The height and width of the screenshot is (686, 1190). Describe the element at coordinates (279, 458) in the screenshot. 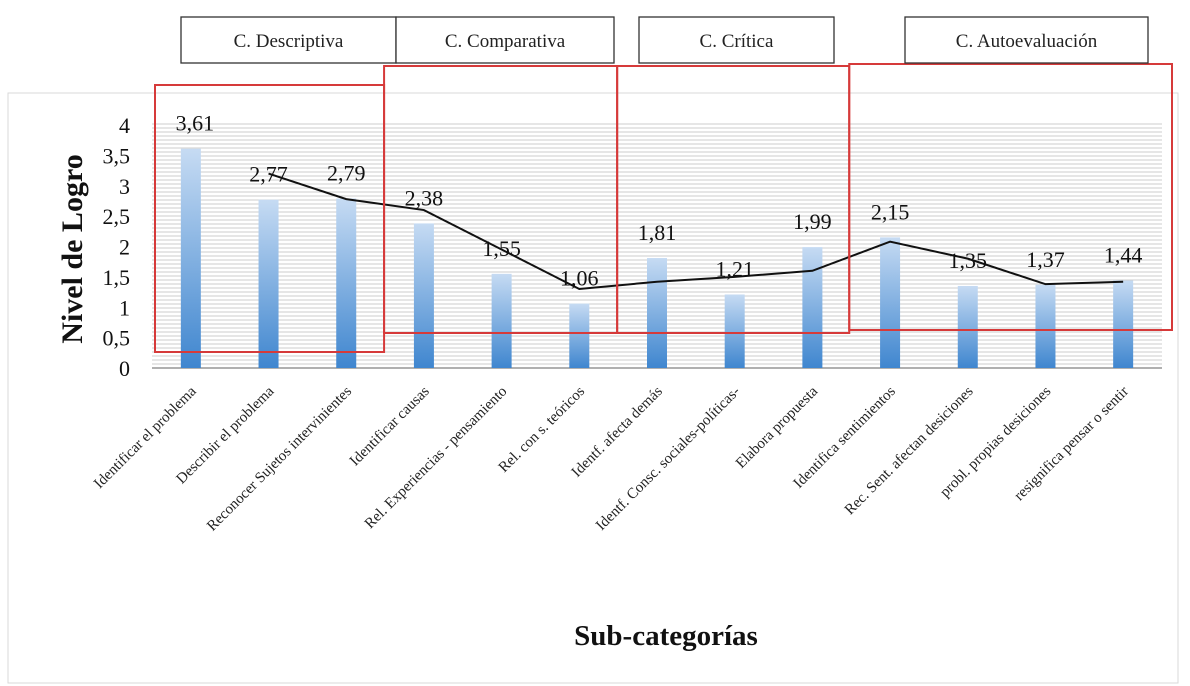

I see `x-tick-label: Reconocer Sujetos intervinientes` at that location.